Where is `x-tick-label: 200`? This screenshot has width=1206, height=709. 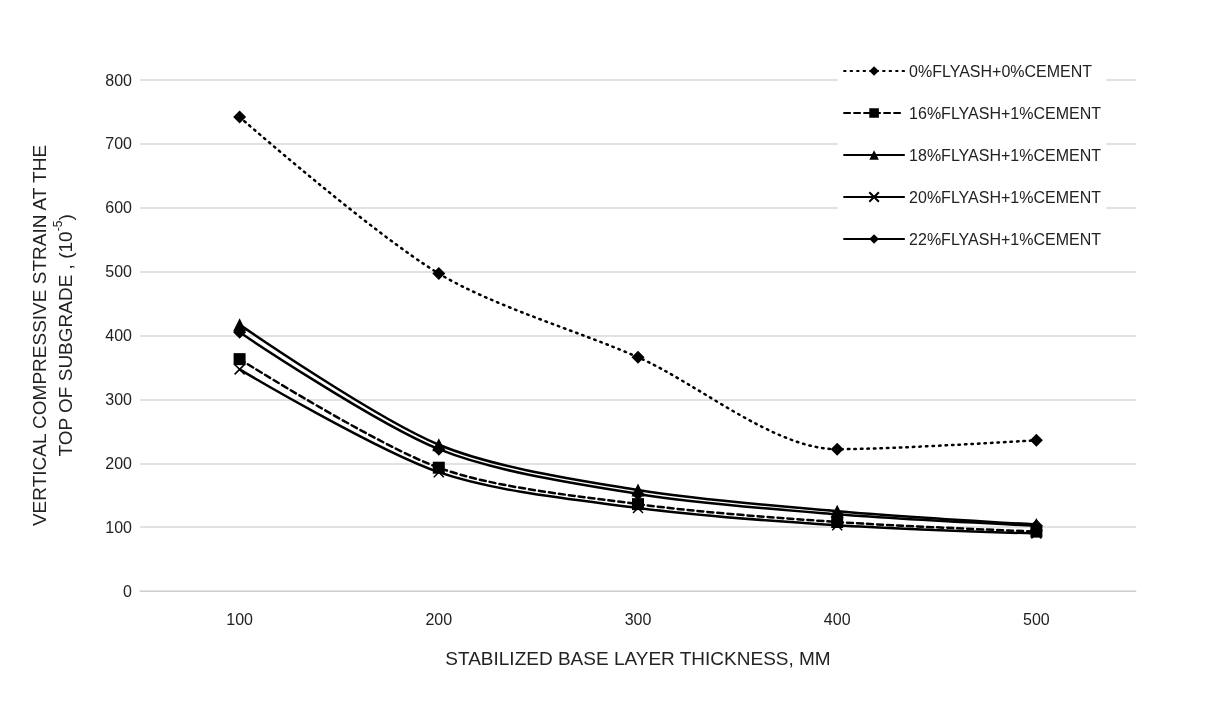 x-tick-label: 200 is located at coordinates (439, 619).